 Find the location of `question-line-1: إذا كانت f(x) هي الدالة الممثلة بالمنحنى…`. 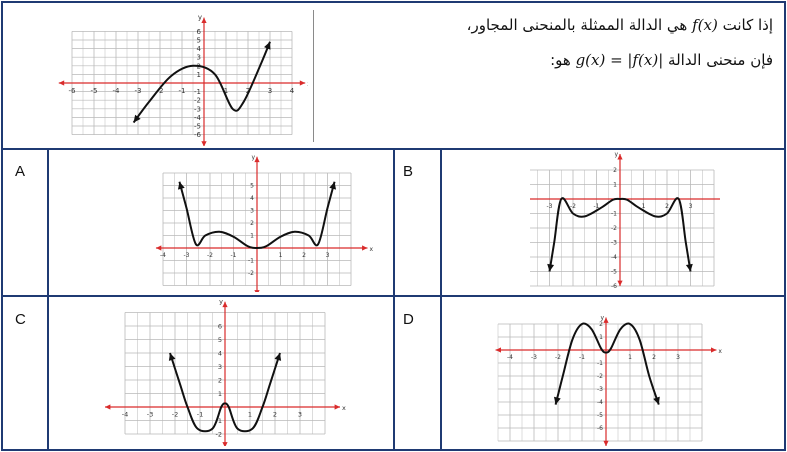

question-line-1: إذا كانت f(x) هي الدالة الممثلة بالمنحنى… is located at coordinates (620, 25).